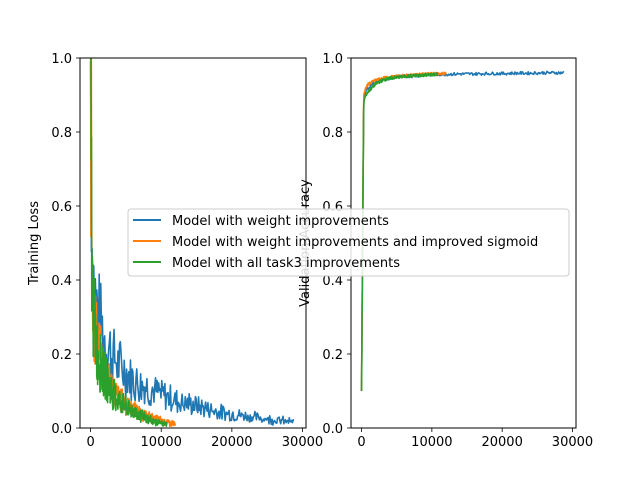  Describe the element at coordinates (332, 59) in the screenshot. I see `validation-accuracy-ytick-label: 1.0` at that location.